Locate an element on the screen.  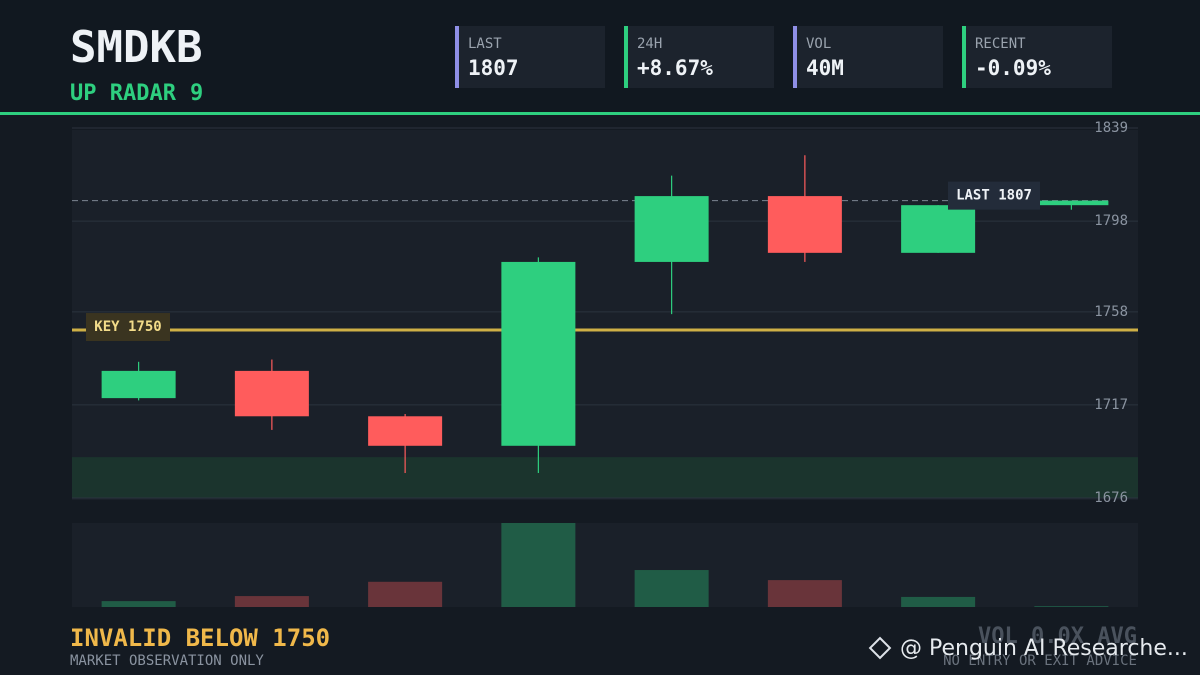
symbol: SMDKB is located at coordinates (136, 47).